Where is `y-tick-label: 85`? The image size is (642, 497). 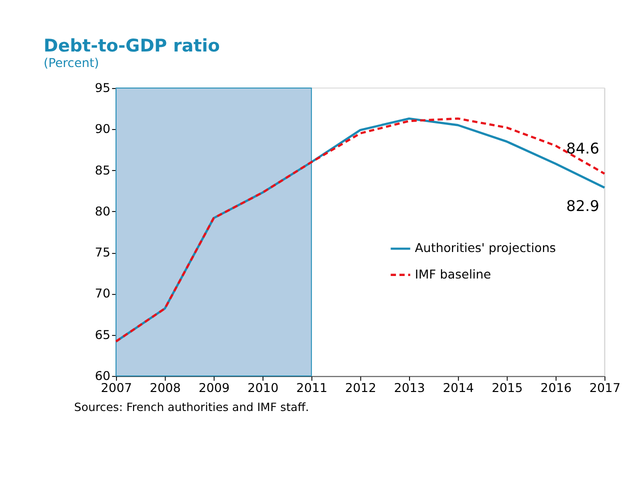
y-tick-label: 85 is located at coordinates (102, 170).